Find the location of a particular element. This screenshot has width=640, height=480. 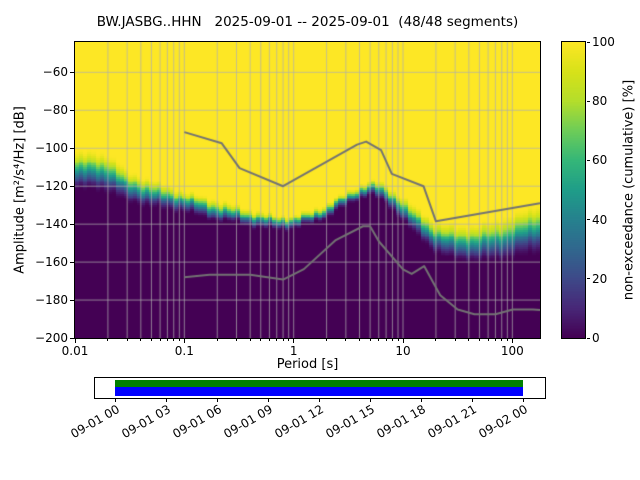

x-tick-label: 100 is located at coordinates (512, 351).